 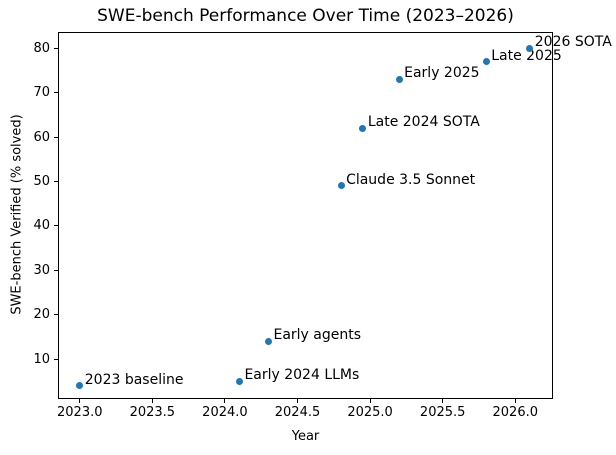 What do you see at coordinates (302, 375) in the screenshot?
I see `point-annotation: Early 2024 LLMs` at bounding box center [302, 375].